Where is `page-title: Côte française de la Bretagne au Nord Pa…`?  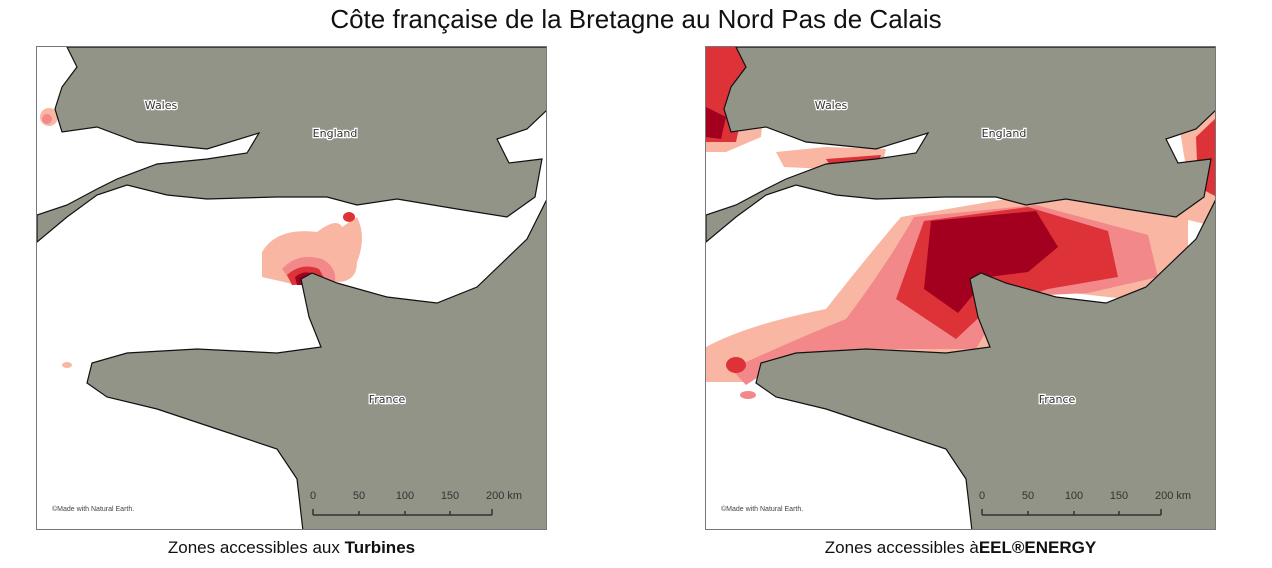 page-title: Côte française de la Bretagne au Nord Pa… is located at coordinates (636, 19).